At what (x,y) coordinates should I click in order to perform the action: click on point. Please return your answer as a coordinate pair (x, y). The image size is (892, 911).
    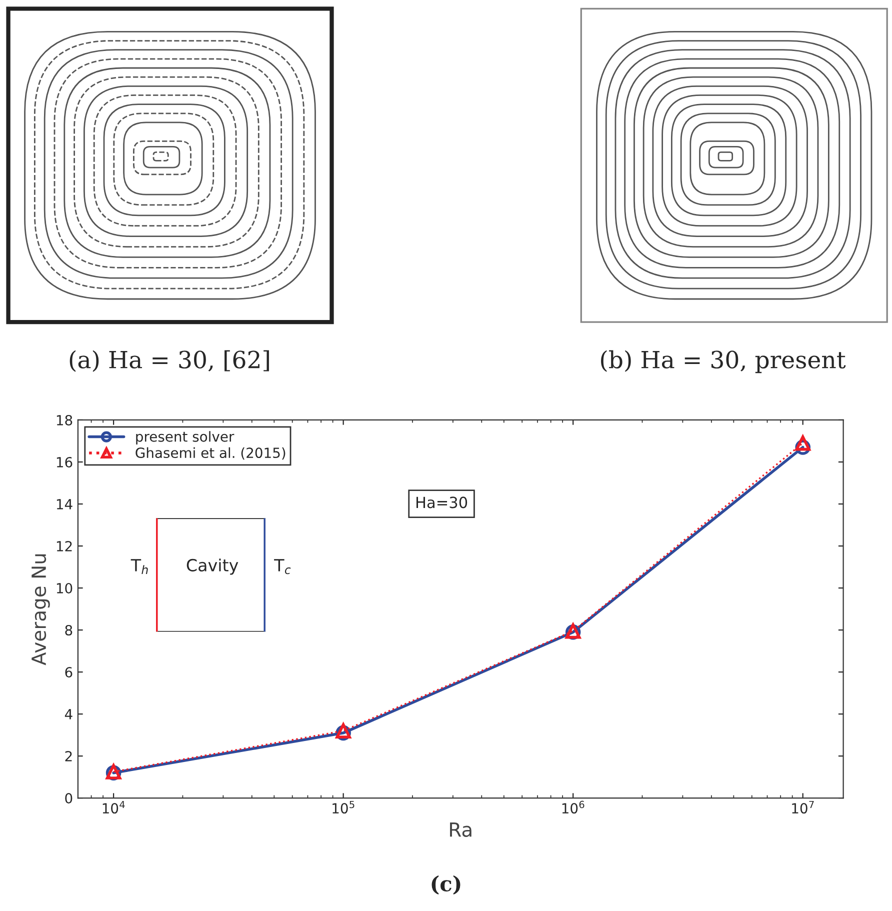
    Looking at the image, I should click on (802, 443).